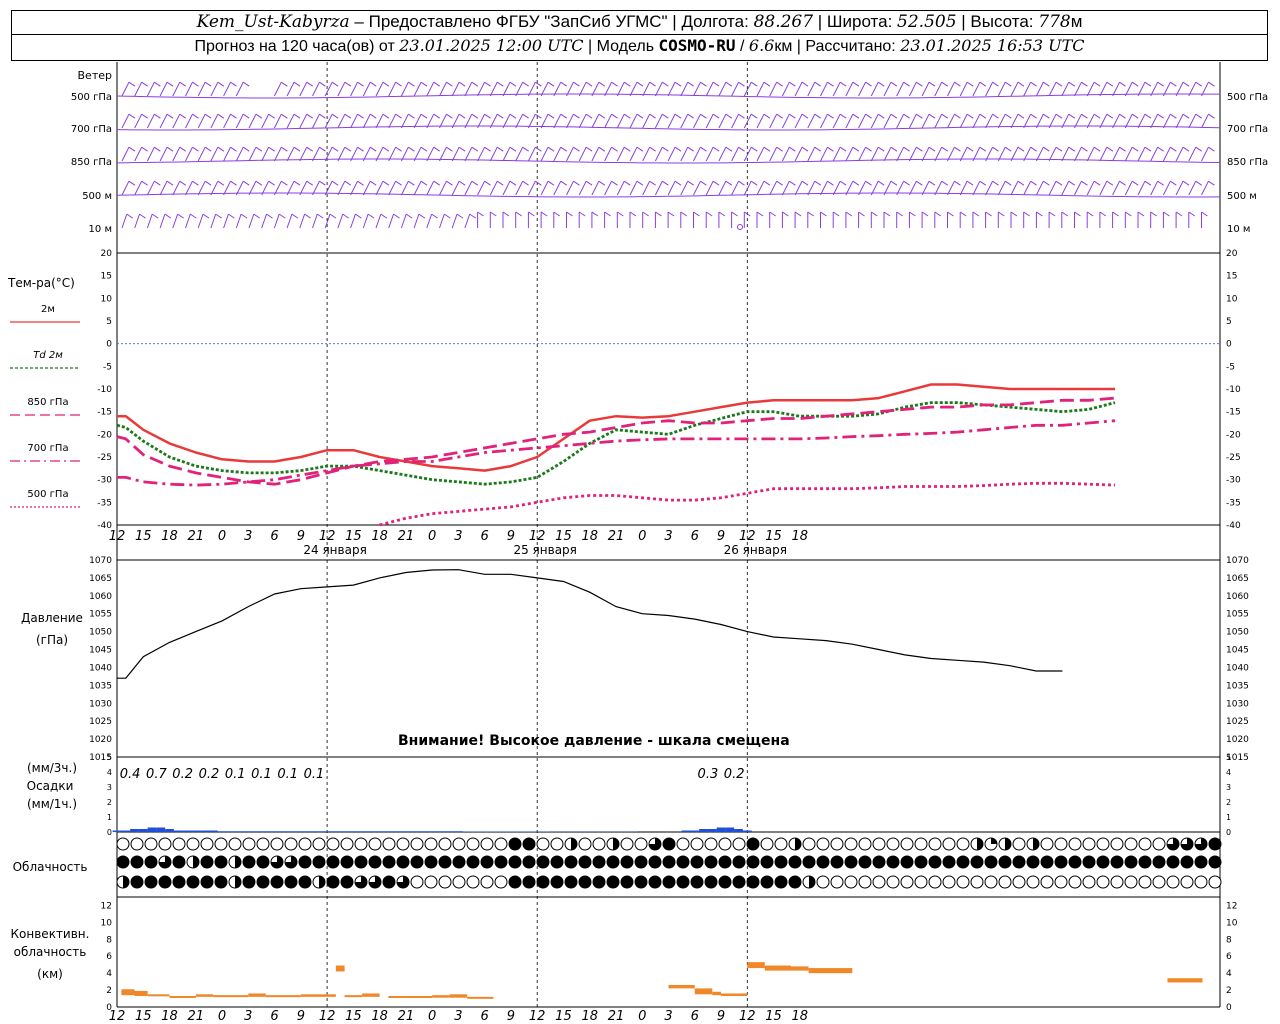 The width and height of the screenshot is (1280, 1024). Describe the element at coordinates (590, 624) in the screenshot. I see `pressure-line` at that location.